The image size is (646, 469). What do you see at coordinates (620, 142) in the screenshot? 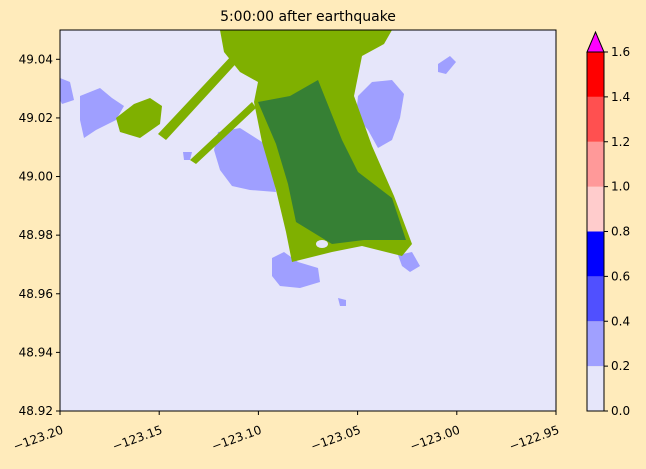
I see `colorbar-tick-label: 1.2` at bounding box center [620, 142].